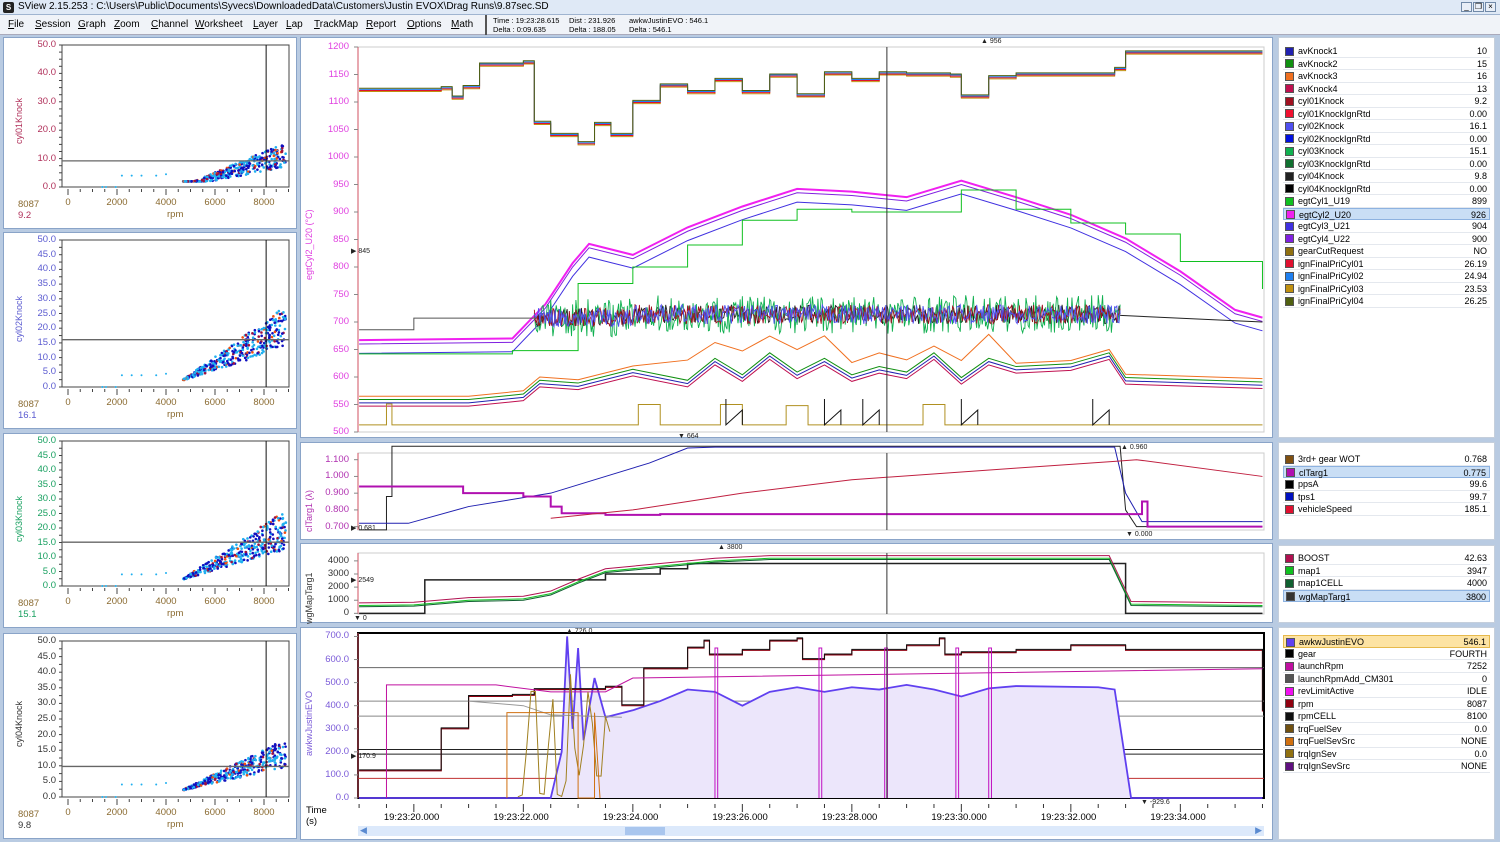  I want to click on y-tick-label: 40.0, so click(47, 469).